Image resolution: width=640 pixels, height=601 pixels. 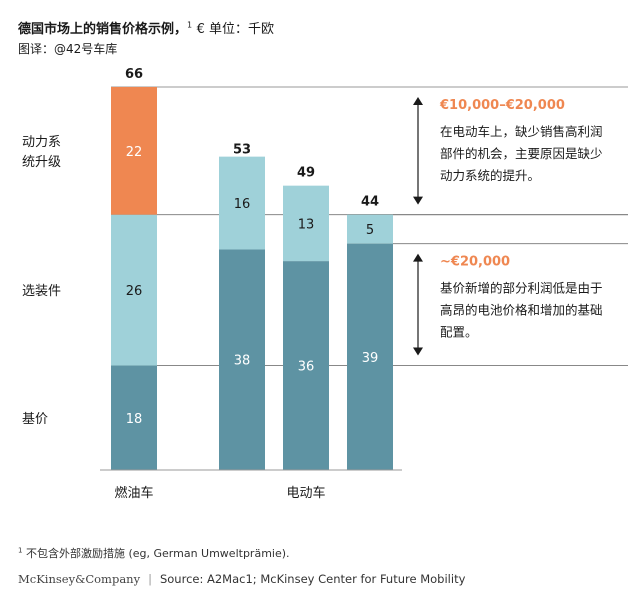 What do you see at coordinates (306, 173) in the screenshot?
I see `bar-total-label: 49` at bounding box center [306, 173].